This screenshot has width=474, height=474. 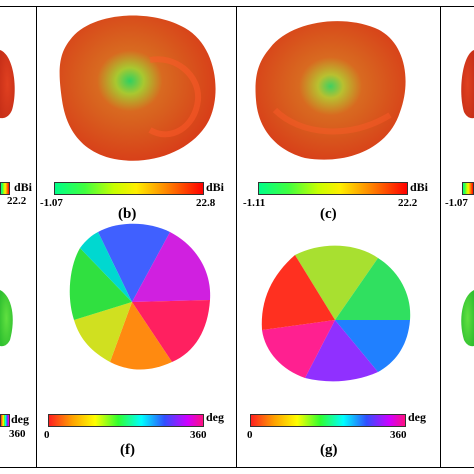 I want to click on phase-colorbar-f, so click(x=126, y=420).